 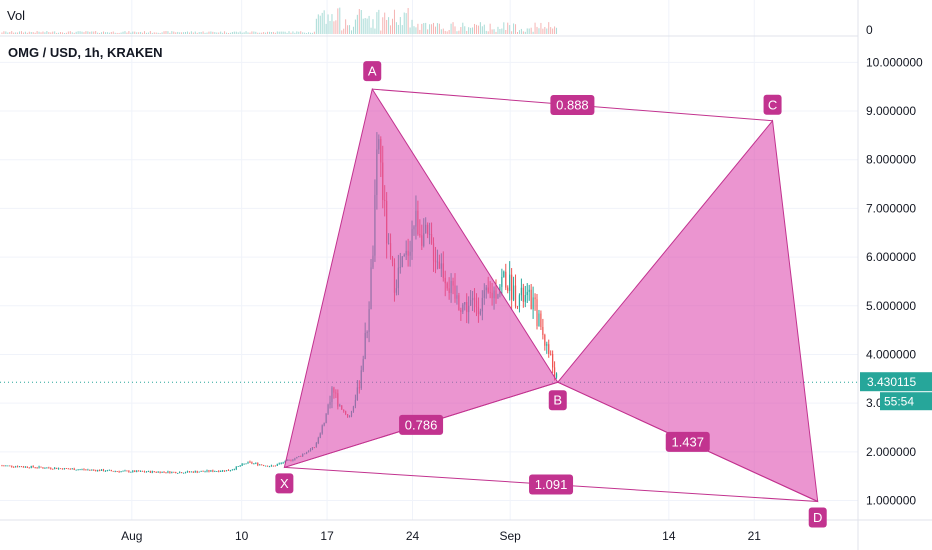 I want to click on point-label-a: A, so click(x=372, y=71).